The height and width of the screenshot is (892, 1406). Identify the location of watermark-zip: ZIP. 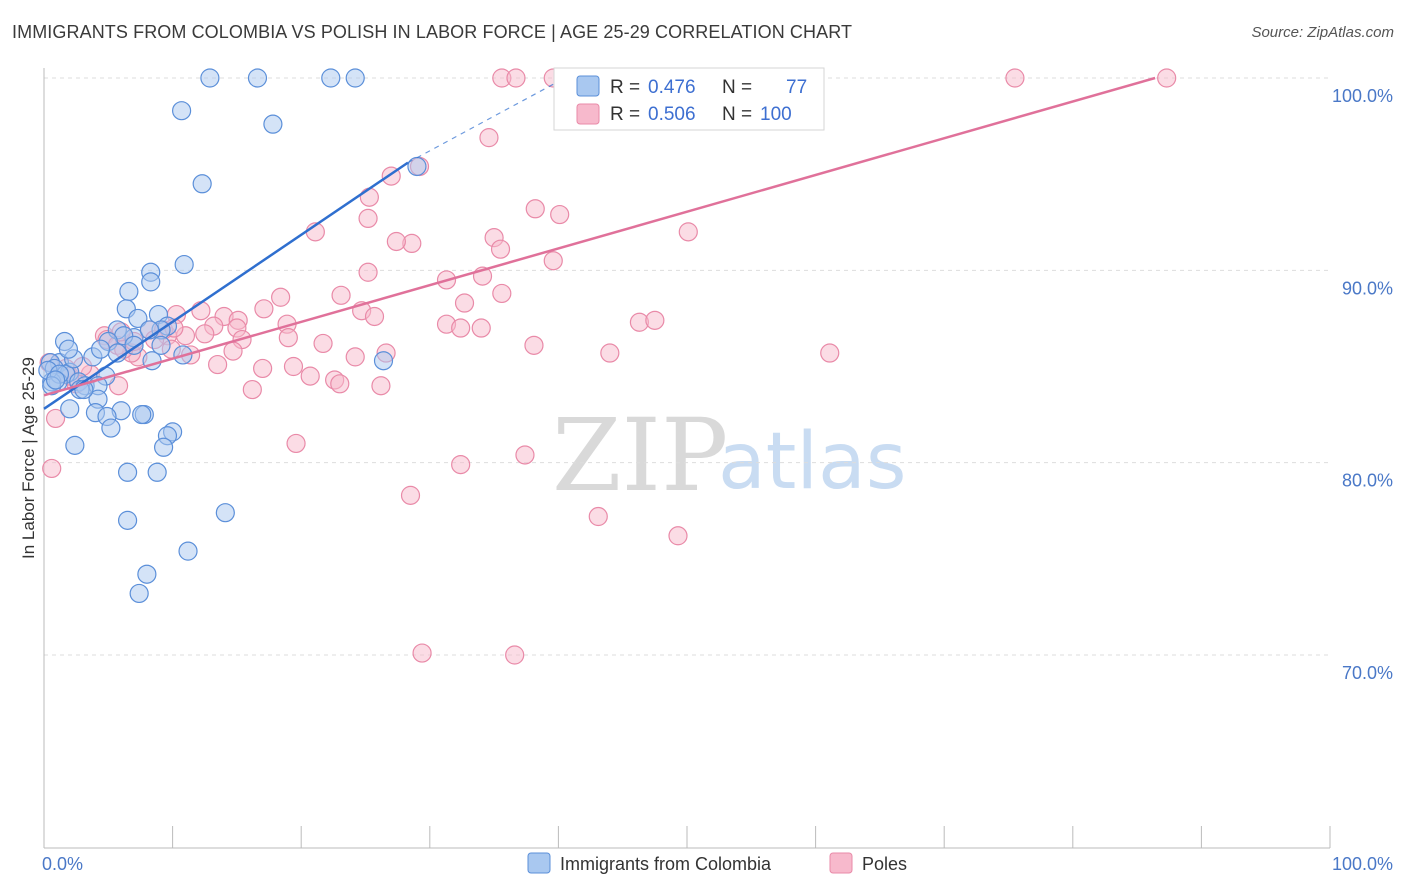
(640, 455).